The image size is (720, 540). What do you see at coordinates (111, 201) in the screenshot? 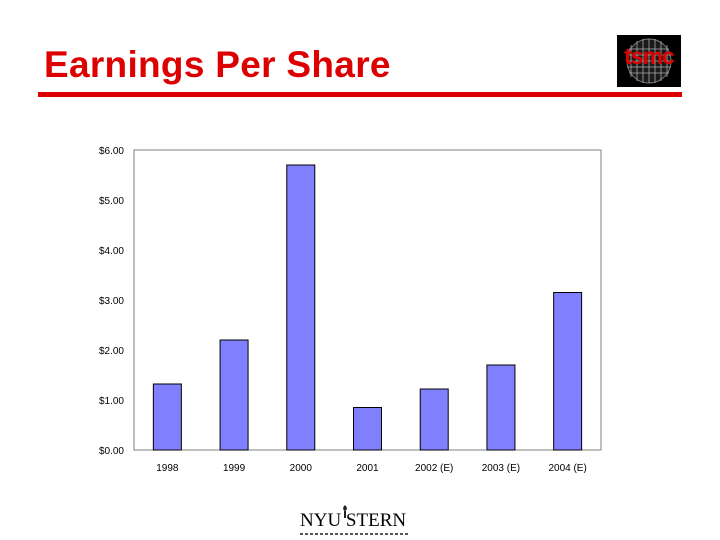
I see `y-tick-label: $5.00` at bounding box center [111, 201].